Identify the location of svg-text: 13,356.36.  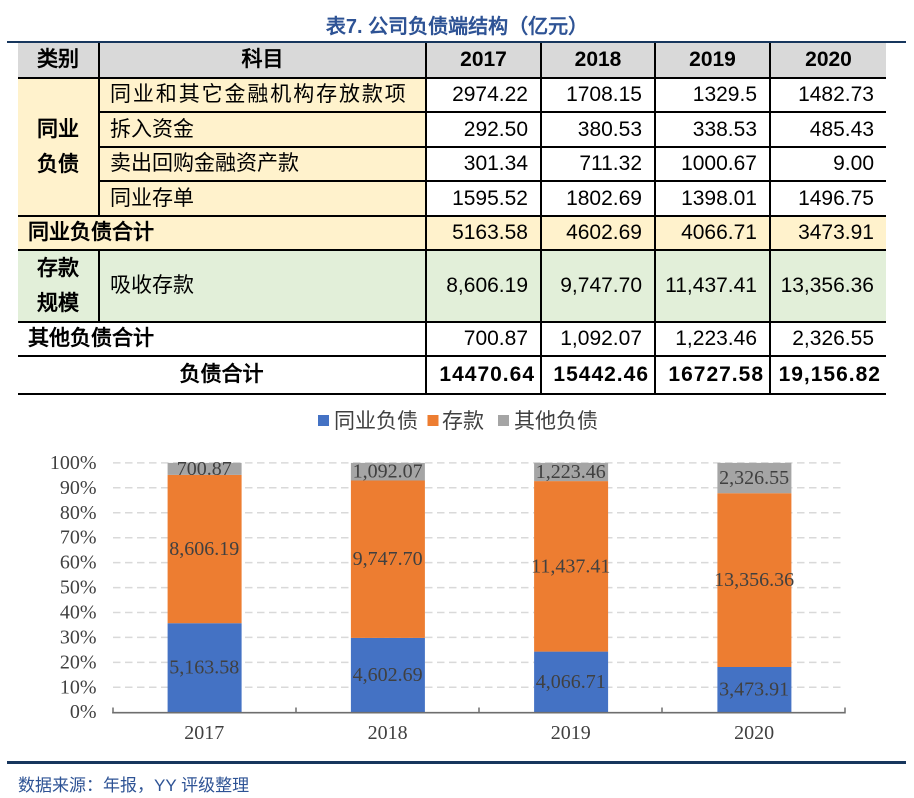
(754, 580).